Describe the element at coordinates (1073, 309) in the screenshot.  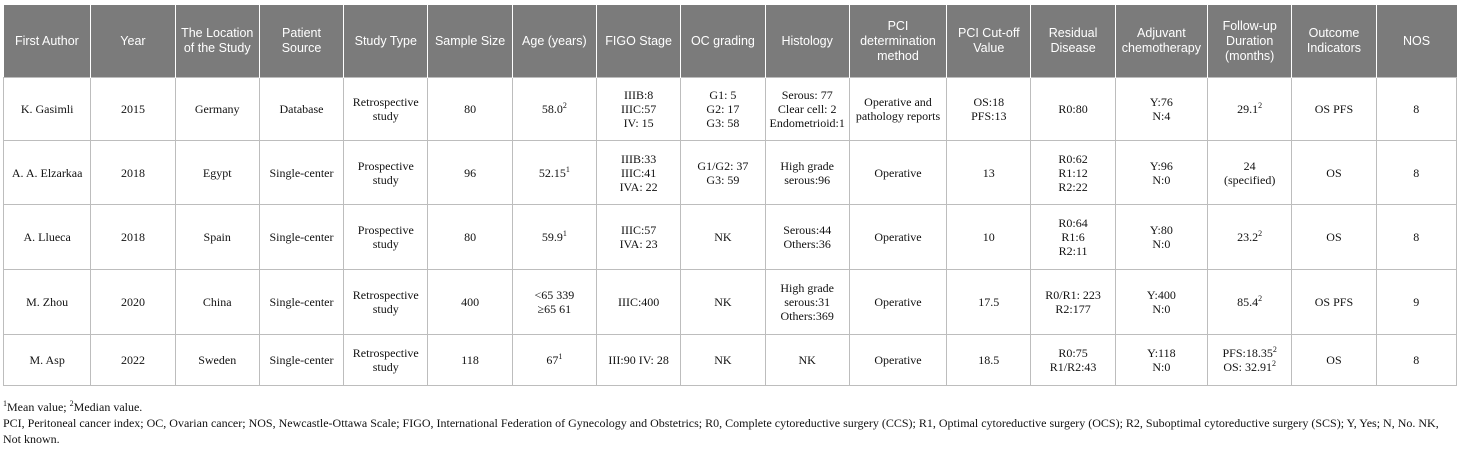
I see `cell-line: R2:177` at that location.